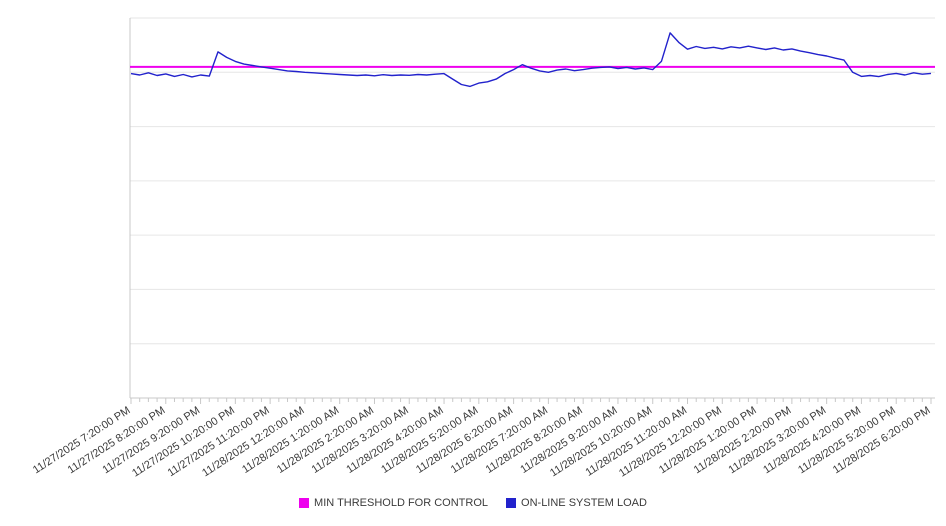 Image resolution: width=946 pixels, height=526 pixels. I want to click on legend-swatch-threshold, so click(304, 503).